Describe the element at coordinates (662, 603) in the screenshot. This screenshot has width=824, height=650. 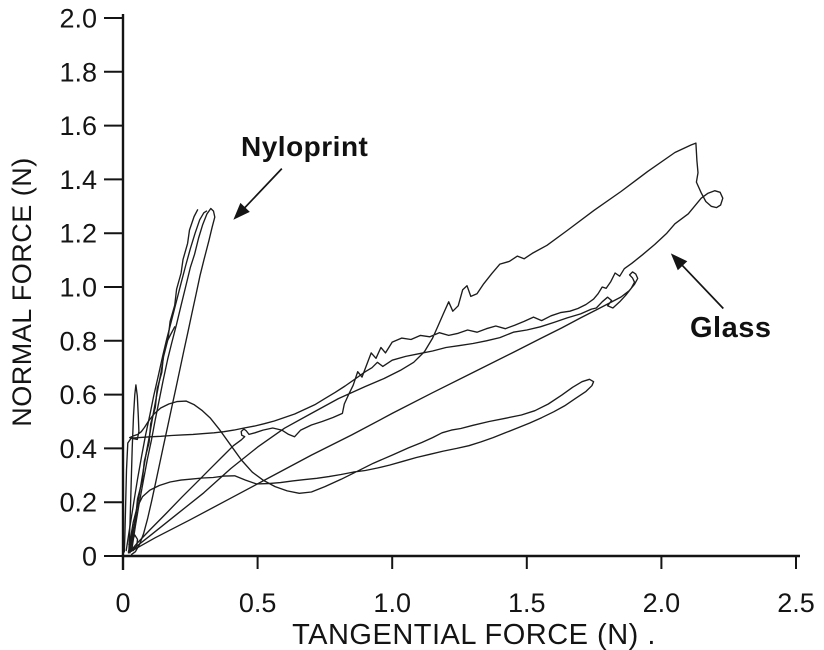
I see `x-tick-label: 2.0` at that location.